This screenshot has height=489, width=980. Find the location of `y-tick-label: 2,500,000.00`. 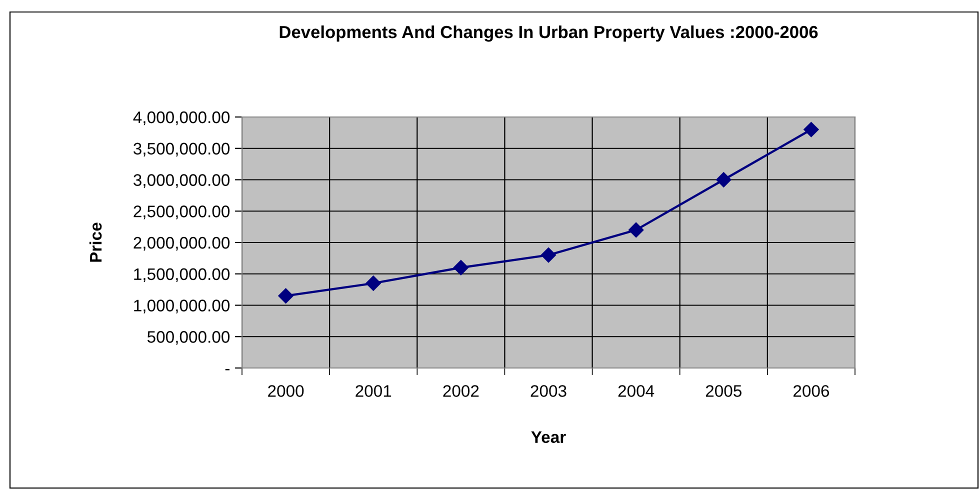

y-tick-label: 2,500,000.00 is located at coordinates (182, 213).